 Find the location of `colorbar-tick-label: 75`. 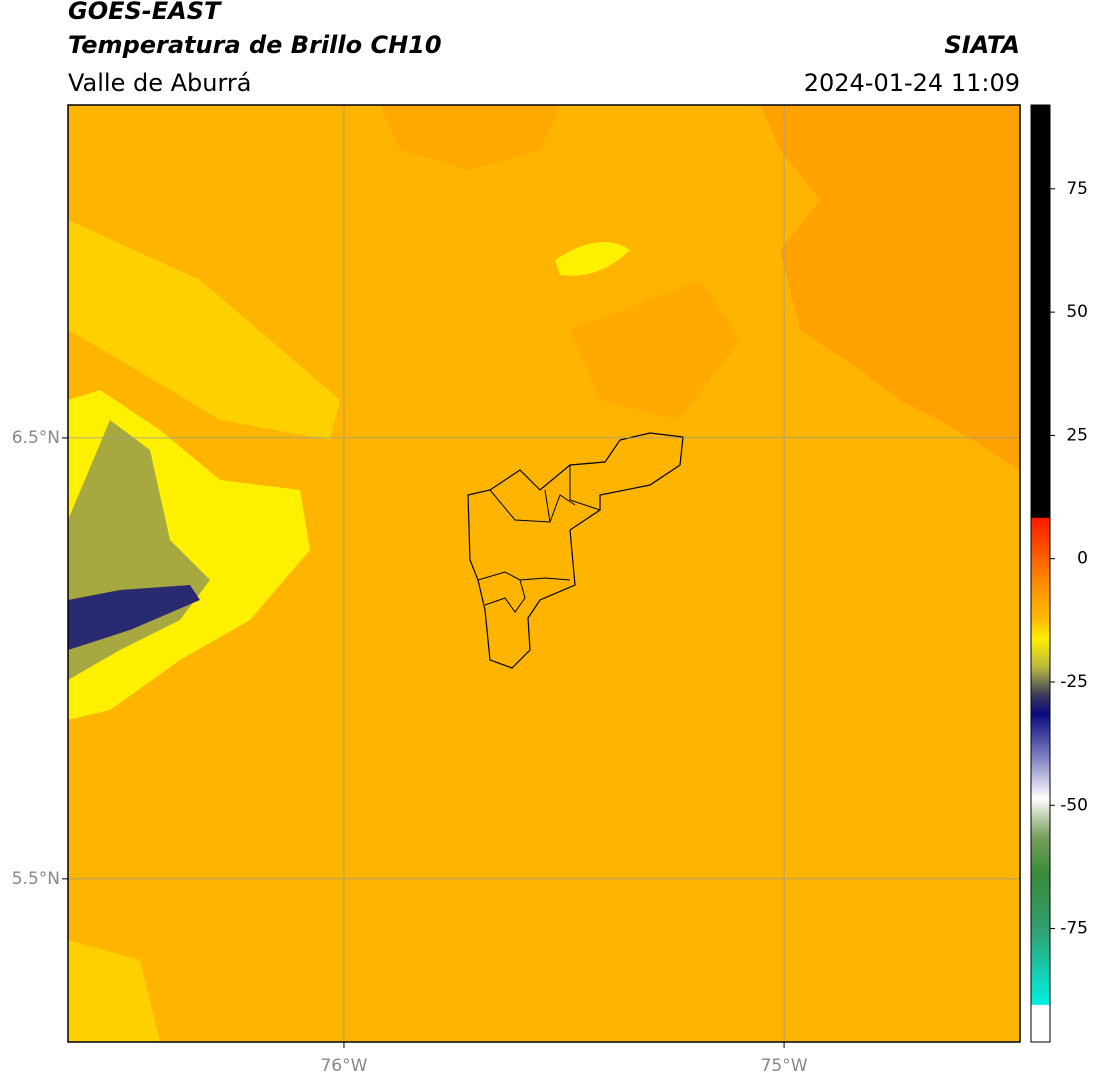

colorbar-tick-label: 75 is located at coordinates (1077, 189).